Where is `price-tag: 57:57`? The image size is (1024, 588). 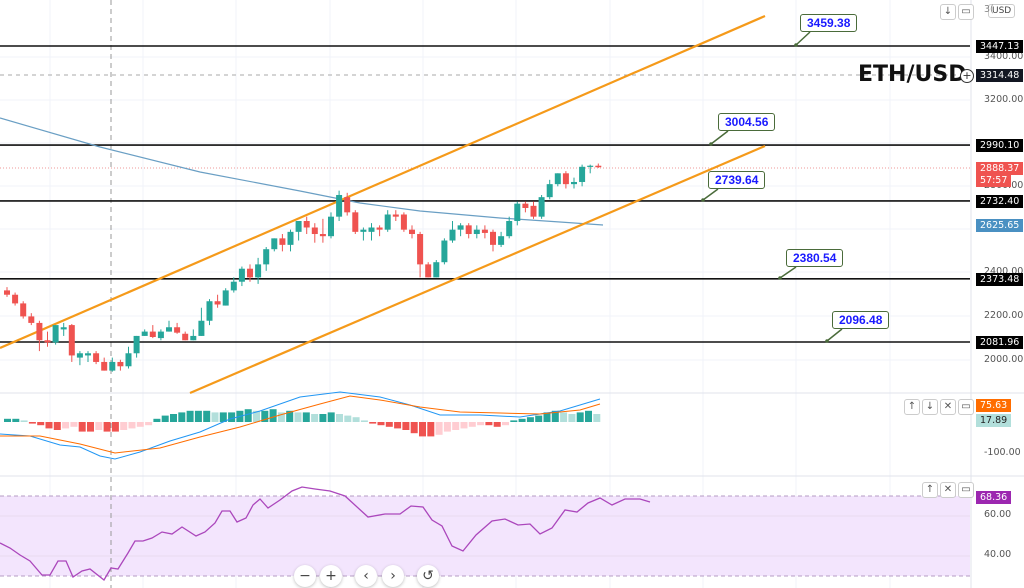
price-tag: 57:57 is located at coordinates (994, 180).